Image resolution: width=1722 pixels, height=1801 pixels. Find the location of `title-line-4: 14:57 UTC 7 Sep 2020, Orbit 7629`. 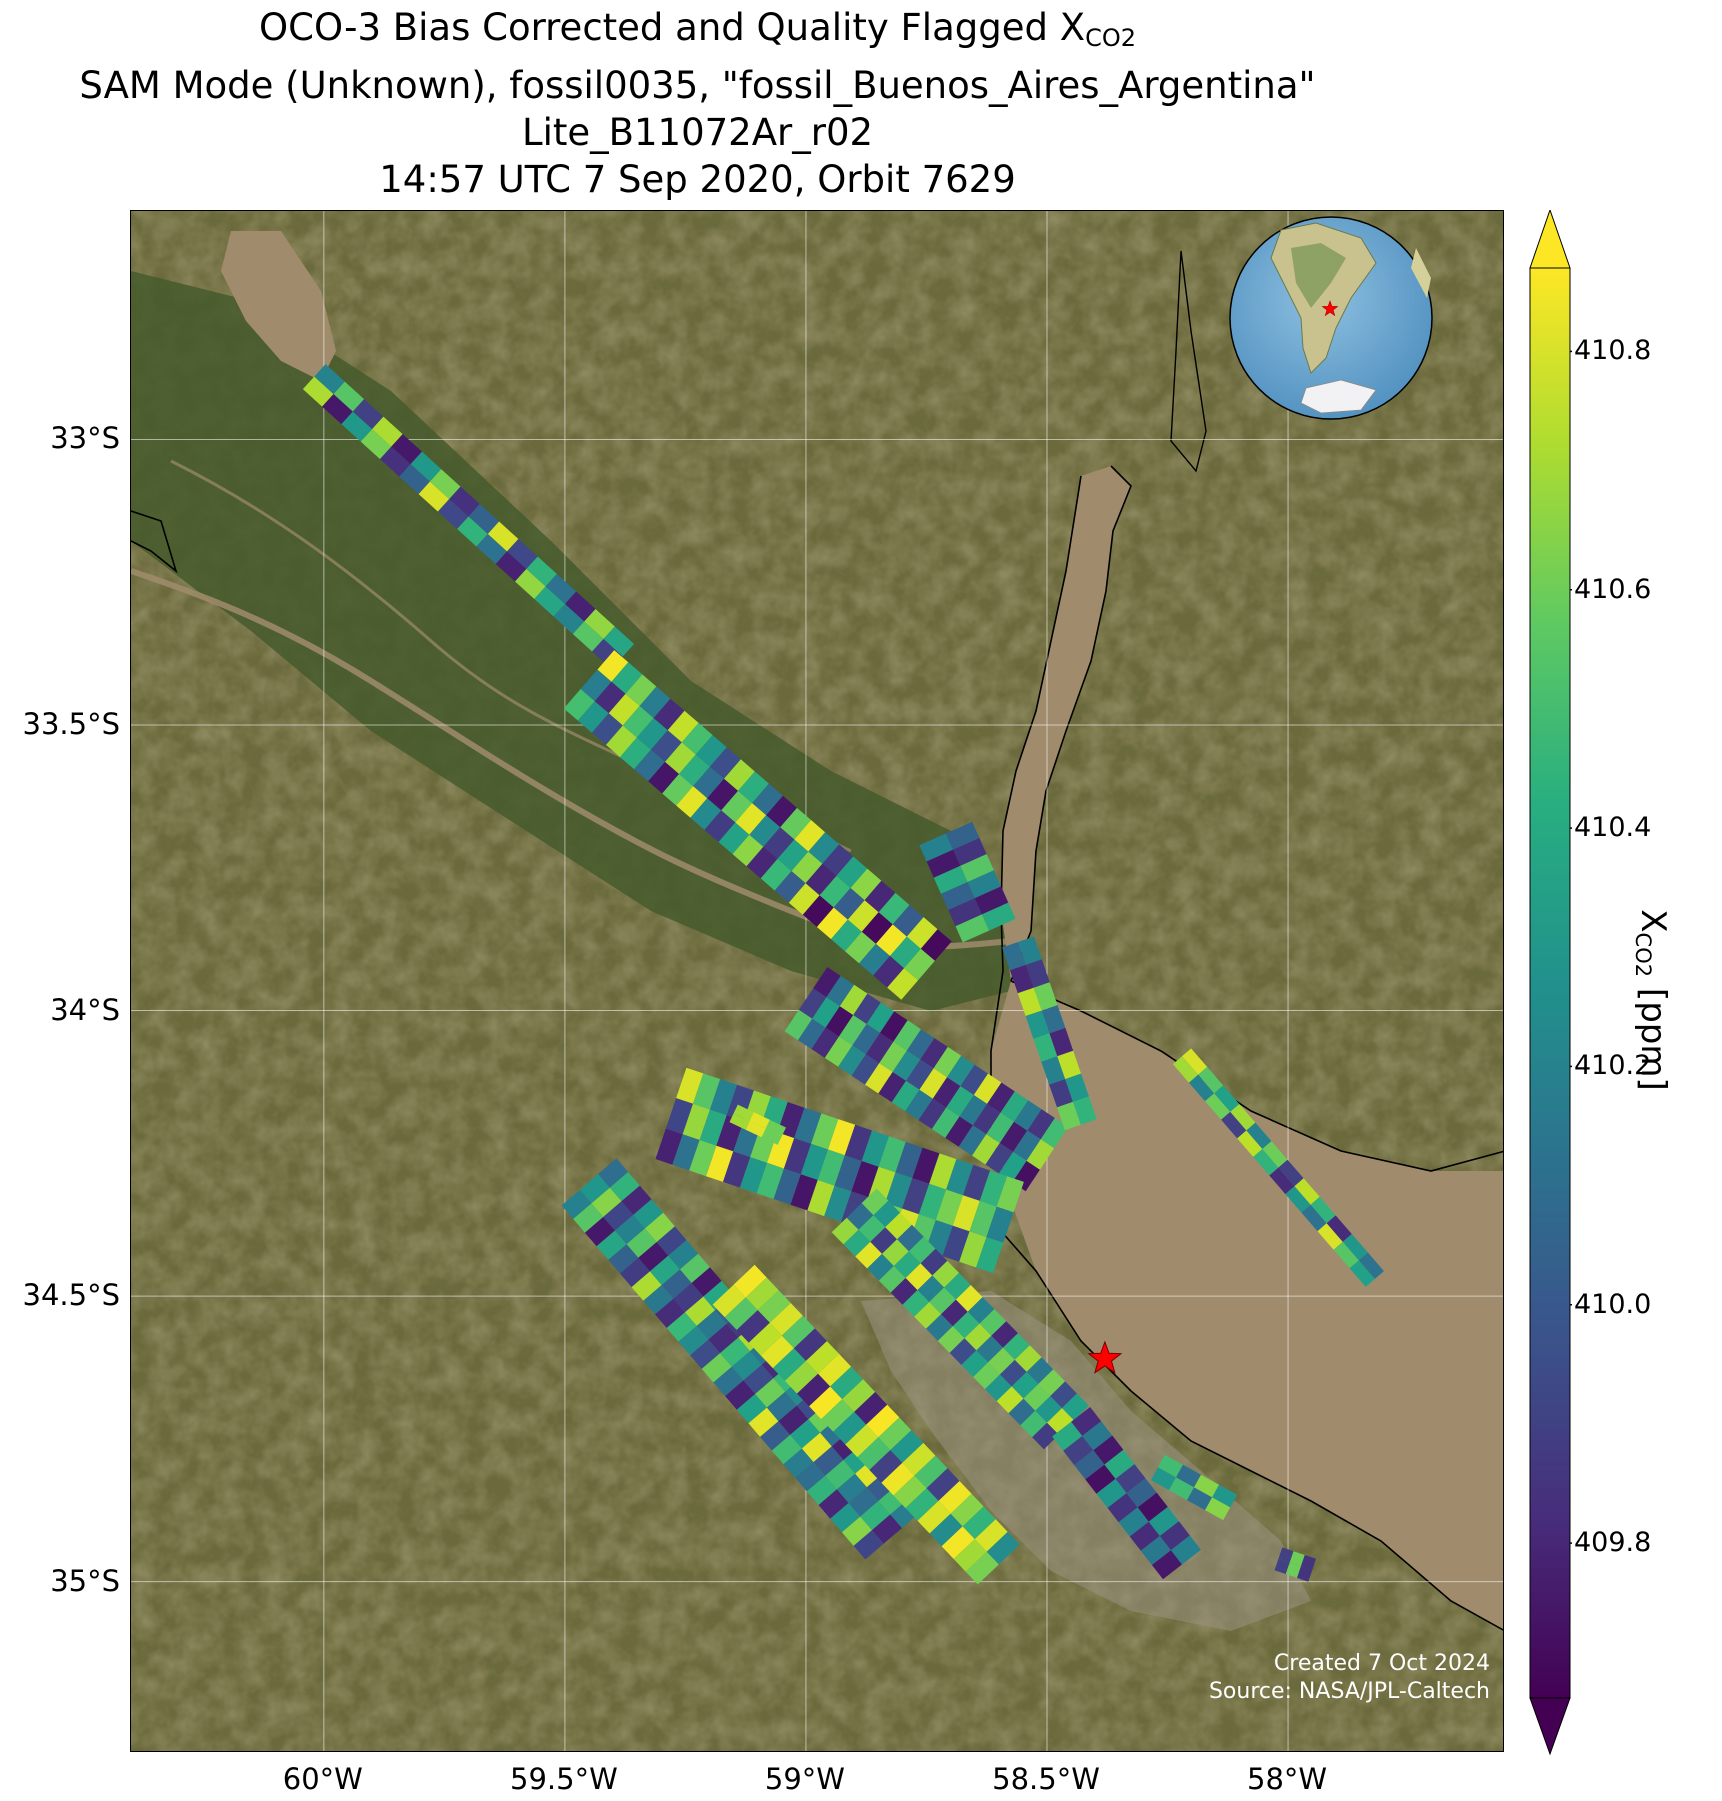

title-line-4: 14:57 UTC 7 Sep 2020, Orbit 7629 is located at coordinates (697, 179).